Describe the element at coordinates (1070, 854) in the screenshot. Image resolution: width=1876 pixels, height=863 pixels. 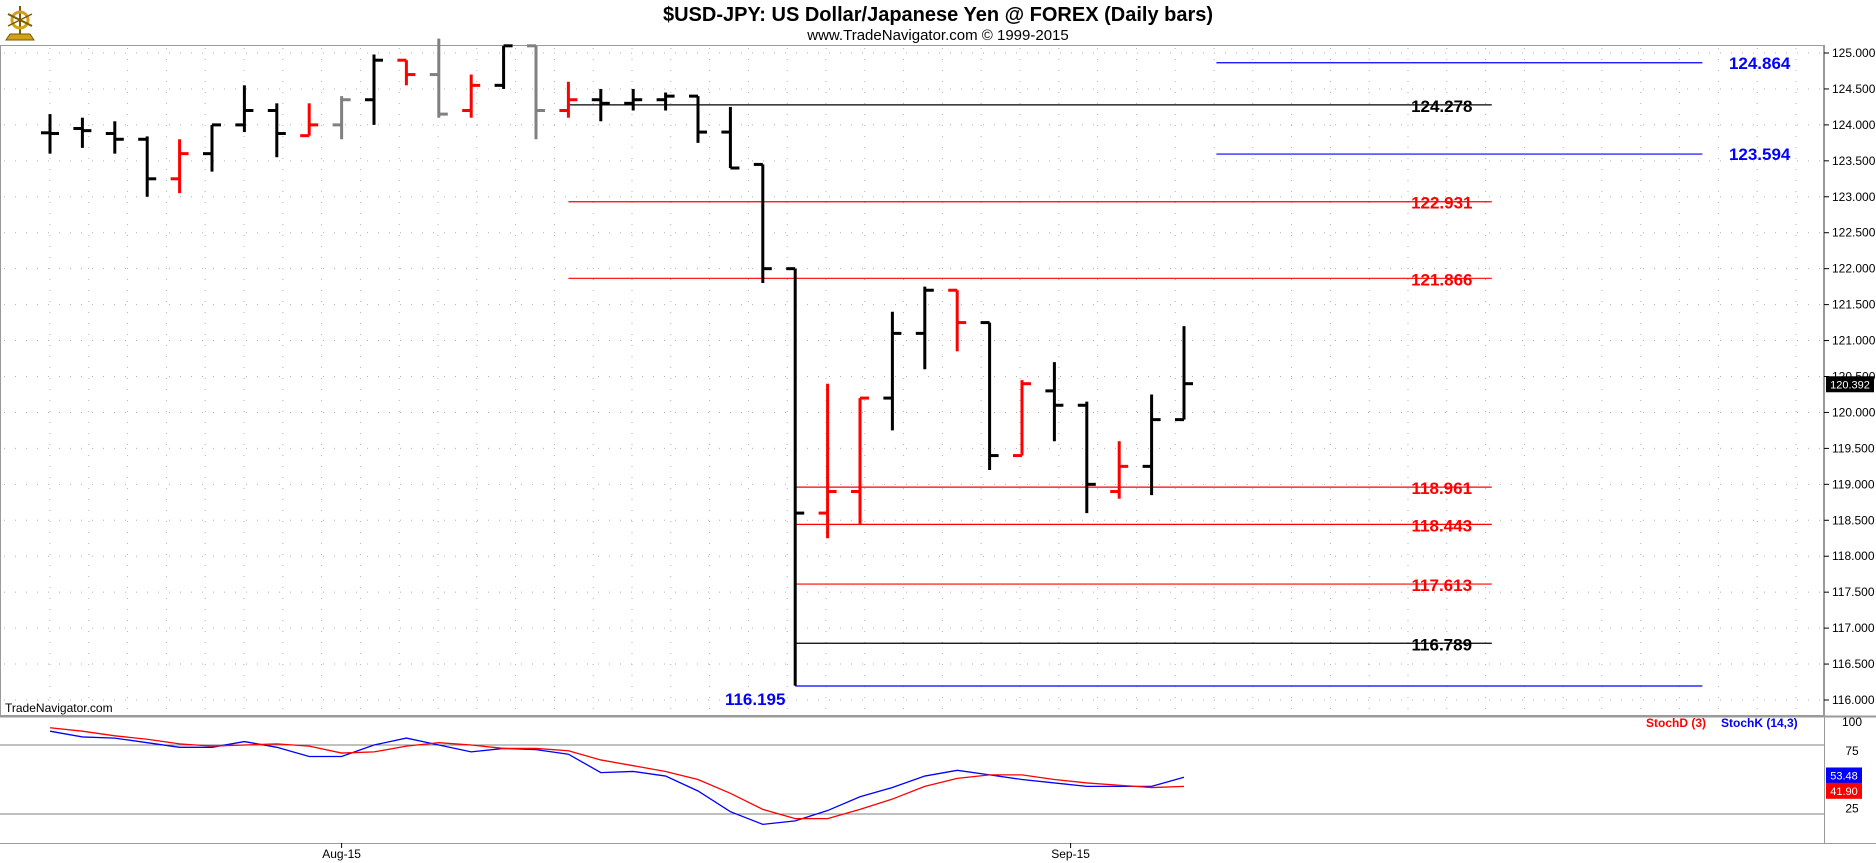
I see `x-tick-label: Sep-15` at that location.